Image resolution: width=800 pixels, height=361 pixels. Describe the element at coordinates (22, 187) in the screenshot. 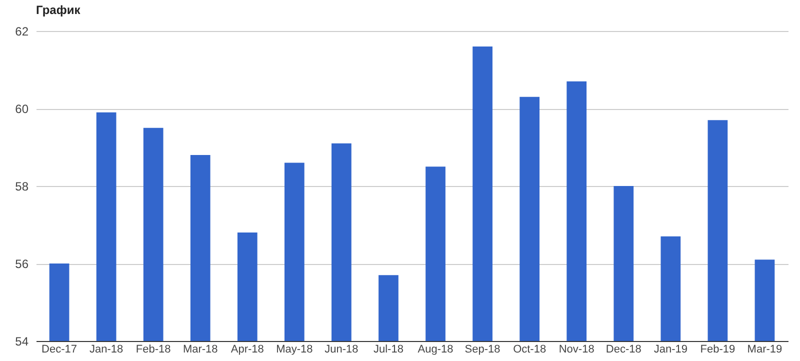

I see `y-tick-label: 58` at that location.